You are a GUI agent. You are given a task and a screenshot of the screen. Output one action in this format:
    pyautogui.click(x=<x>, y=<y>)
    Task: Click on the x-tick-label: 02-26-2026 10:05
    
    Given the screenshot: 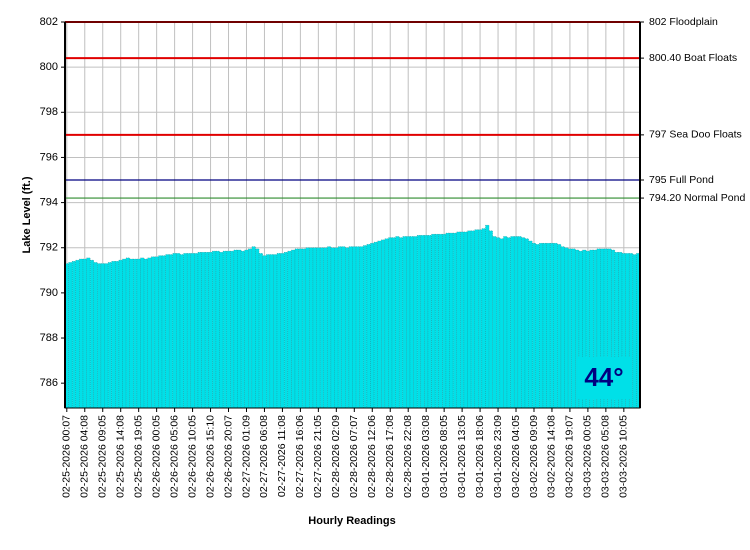 What is the action you would take?
    pyautogui.click(x=192, y=456)
    